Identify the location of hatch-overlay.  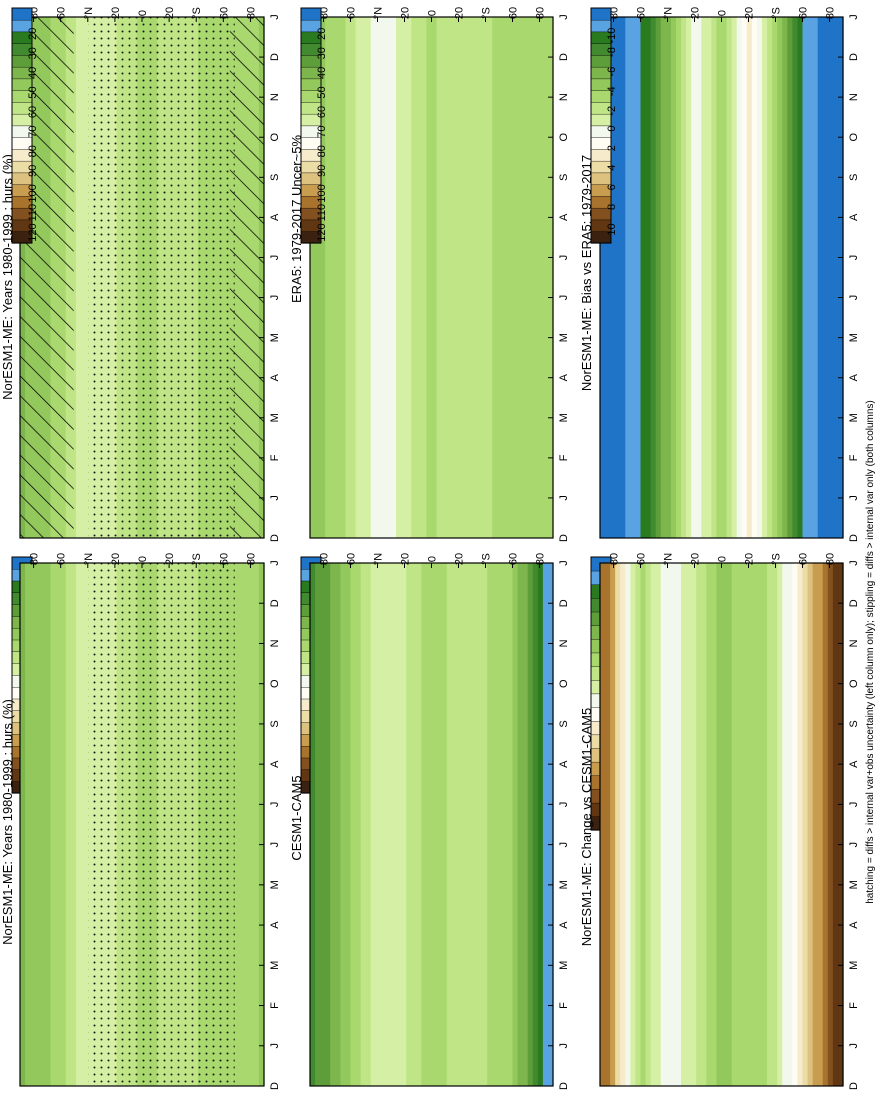
(246, 277).